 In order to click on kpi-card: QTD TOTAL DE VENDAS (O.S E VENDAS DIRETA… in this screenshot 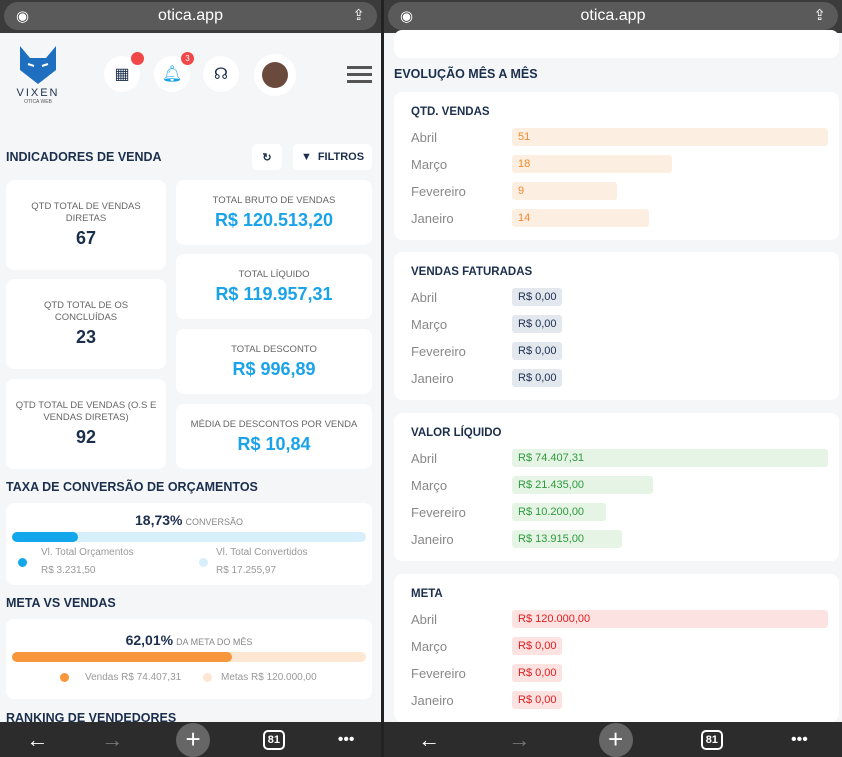, I will do `click(86, 424)`.